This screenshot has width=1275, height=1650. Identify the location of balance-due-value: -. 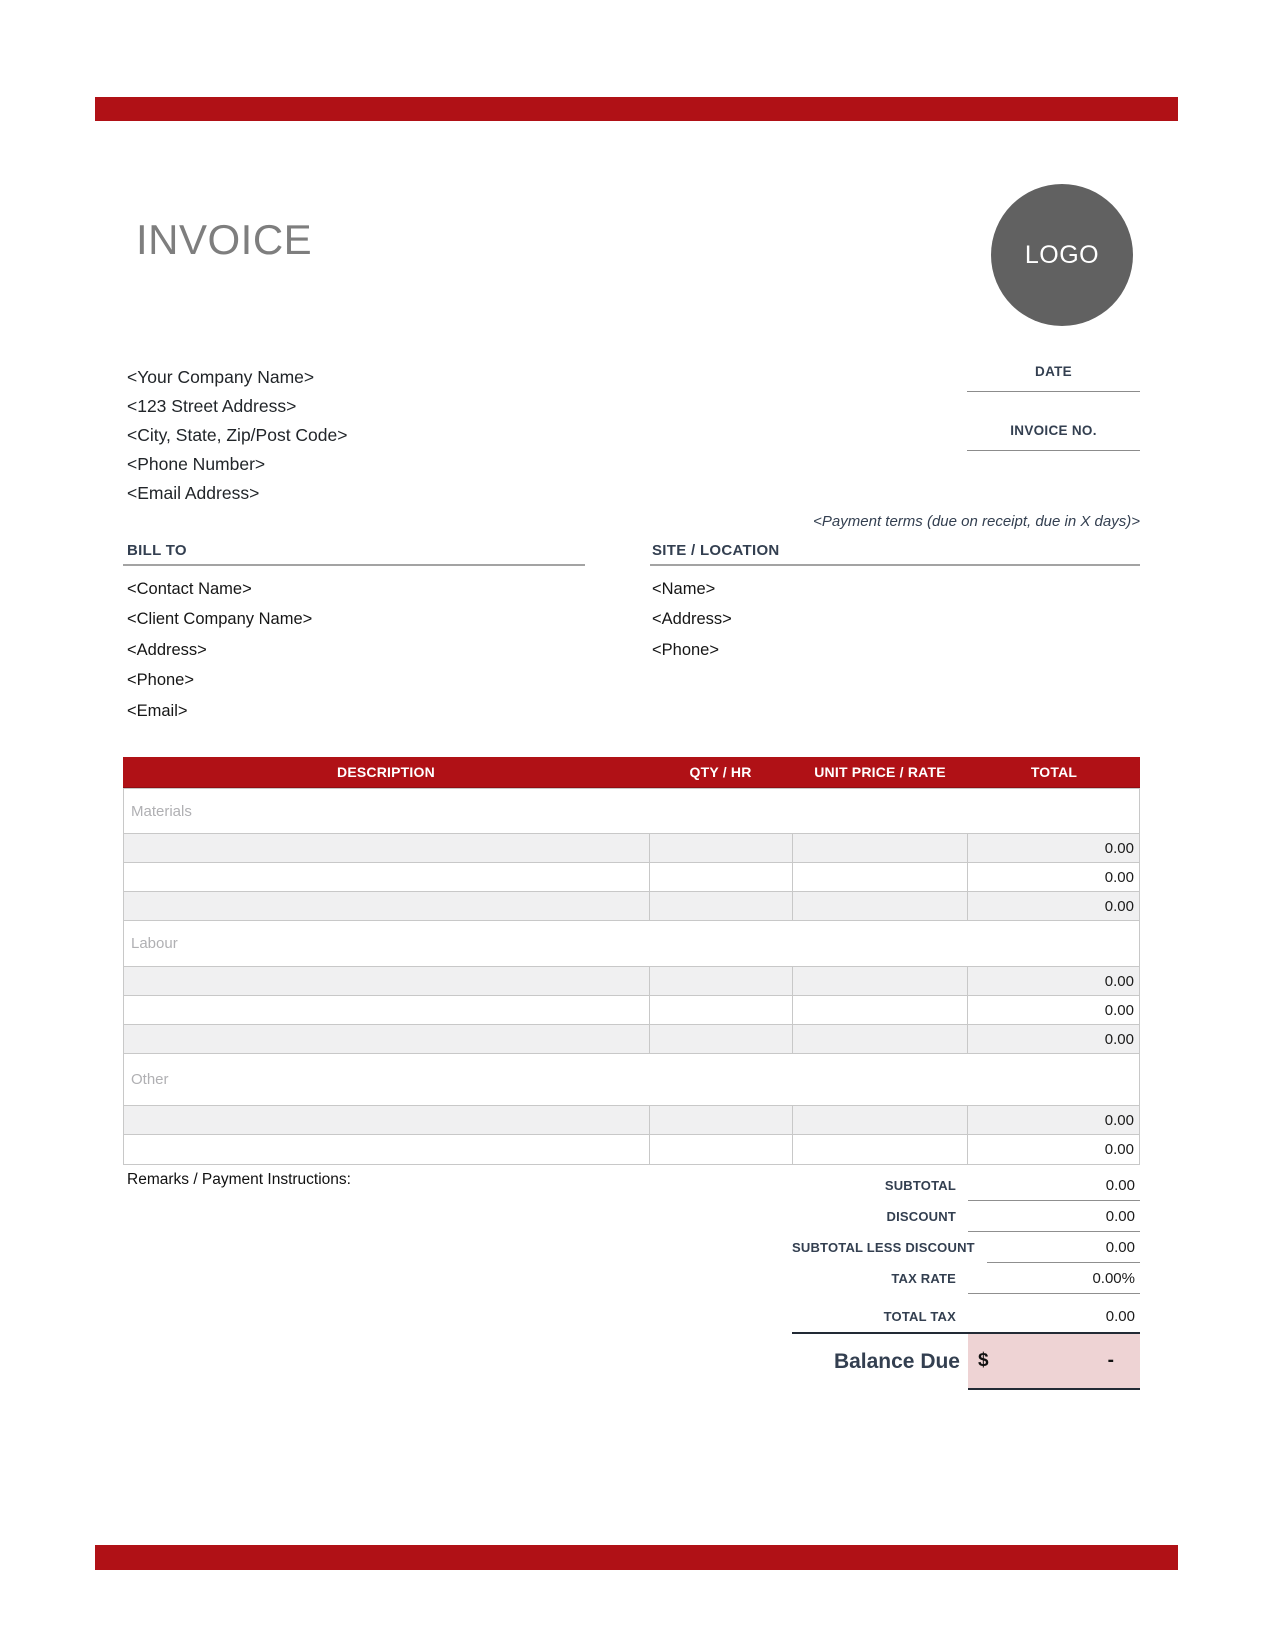
(1110, 1360).